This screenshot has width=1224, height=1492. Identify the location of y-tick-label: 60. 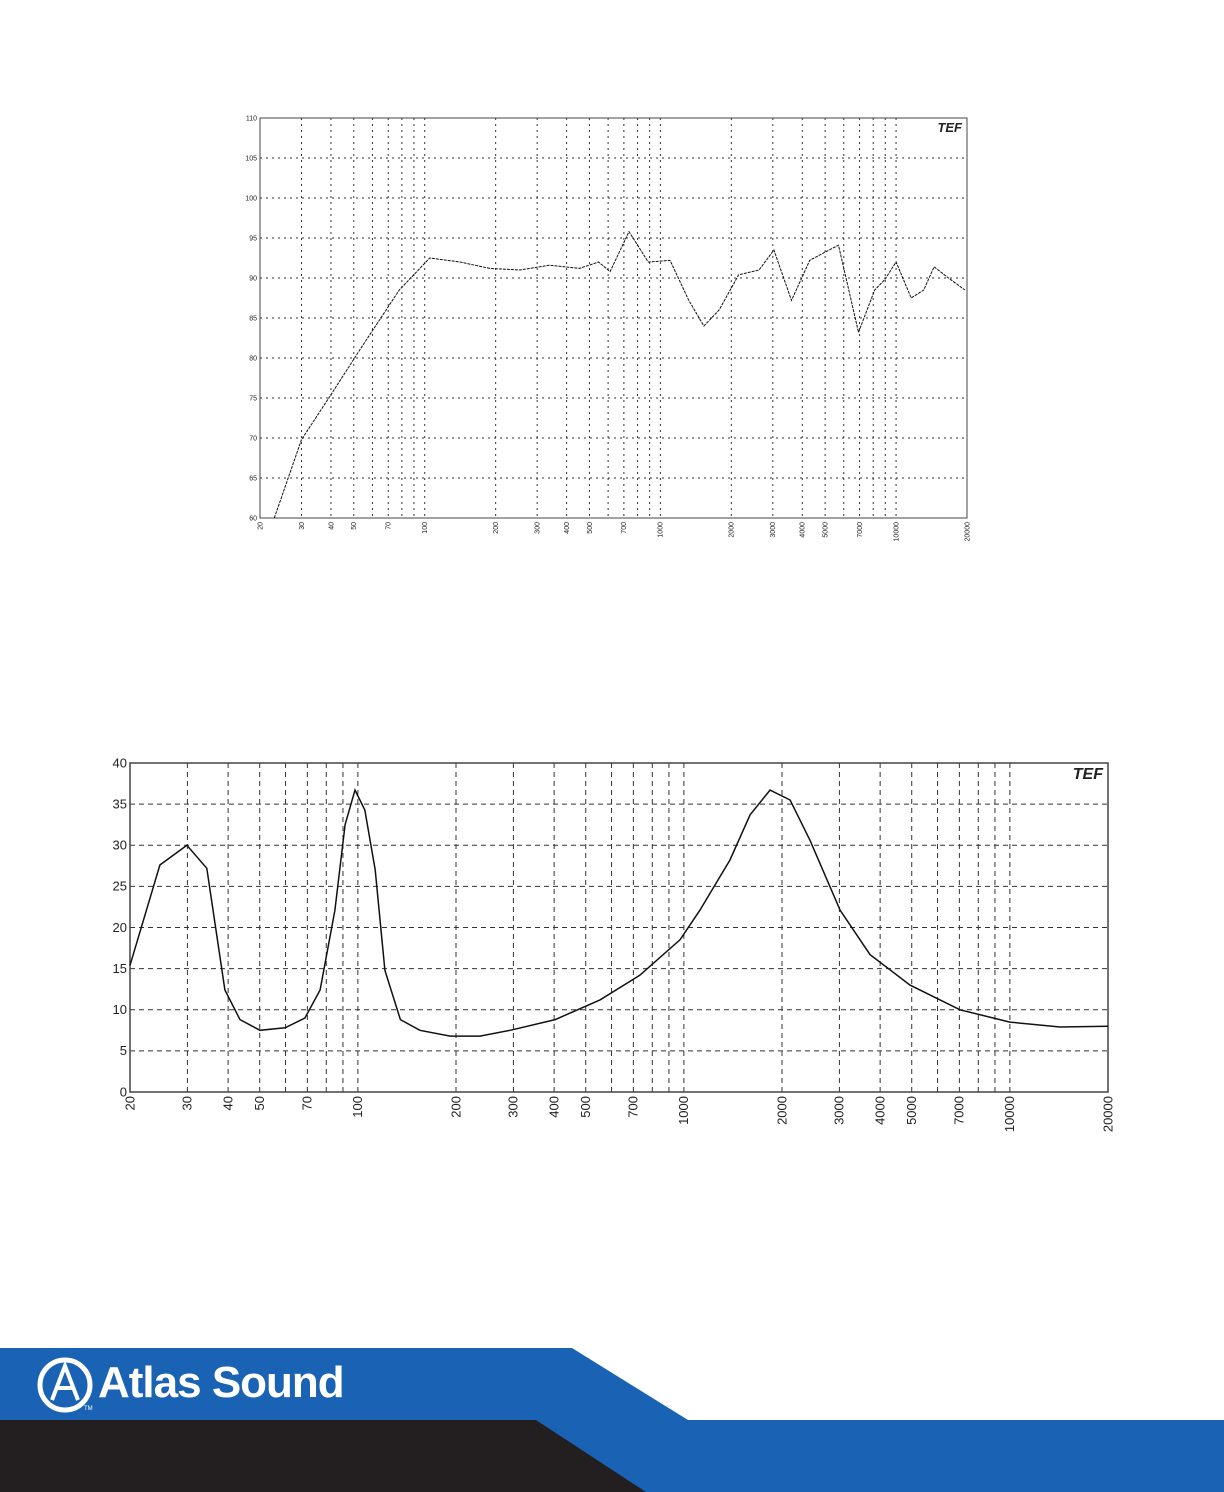
(253, 518).